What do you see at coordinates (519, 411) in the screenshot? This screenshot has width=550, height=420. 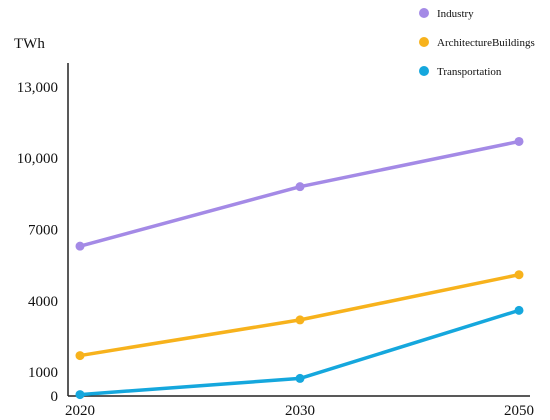 I see `x-tick-label: 2050` at bounding box center [519, 411].